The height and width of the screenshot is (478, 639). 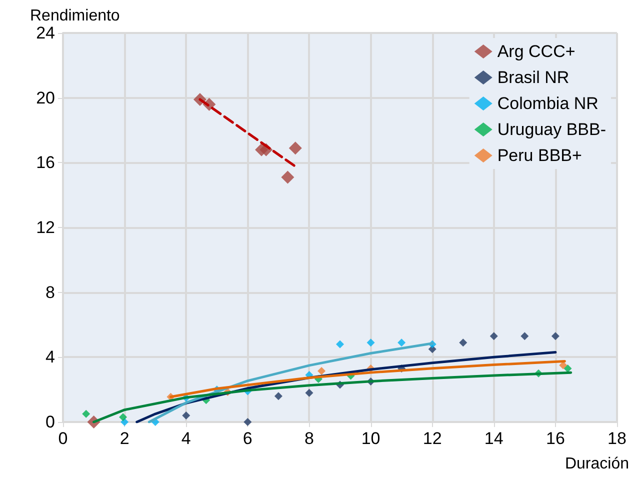 I want to click on legend-label: Uruguay BBB-, so click(x=551, y=129).